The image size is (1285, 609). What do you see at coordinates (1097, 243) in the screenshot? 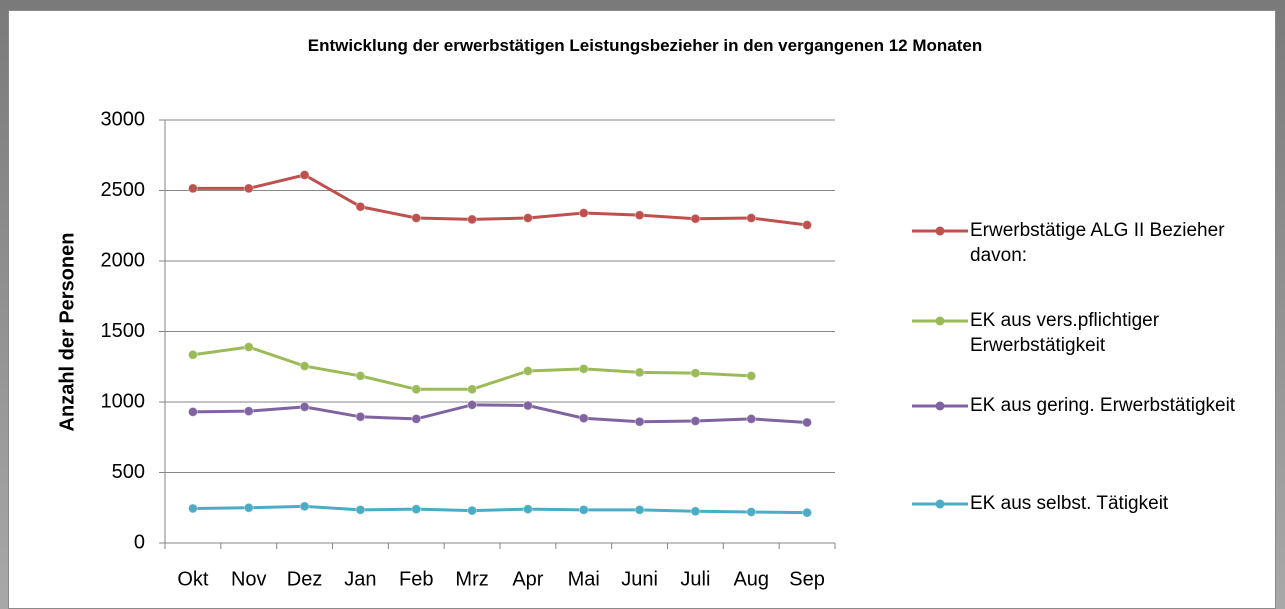
I see `legend-label: Erwerbstätige ALG II Bezieher davon:` at bounding box center [1097, 243].